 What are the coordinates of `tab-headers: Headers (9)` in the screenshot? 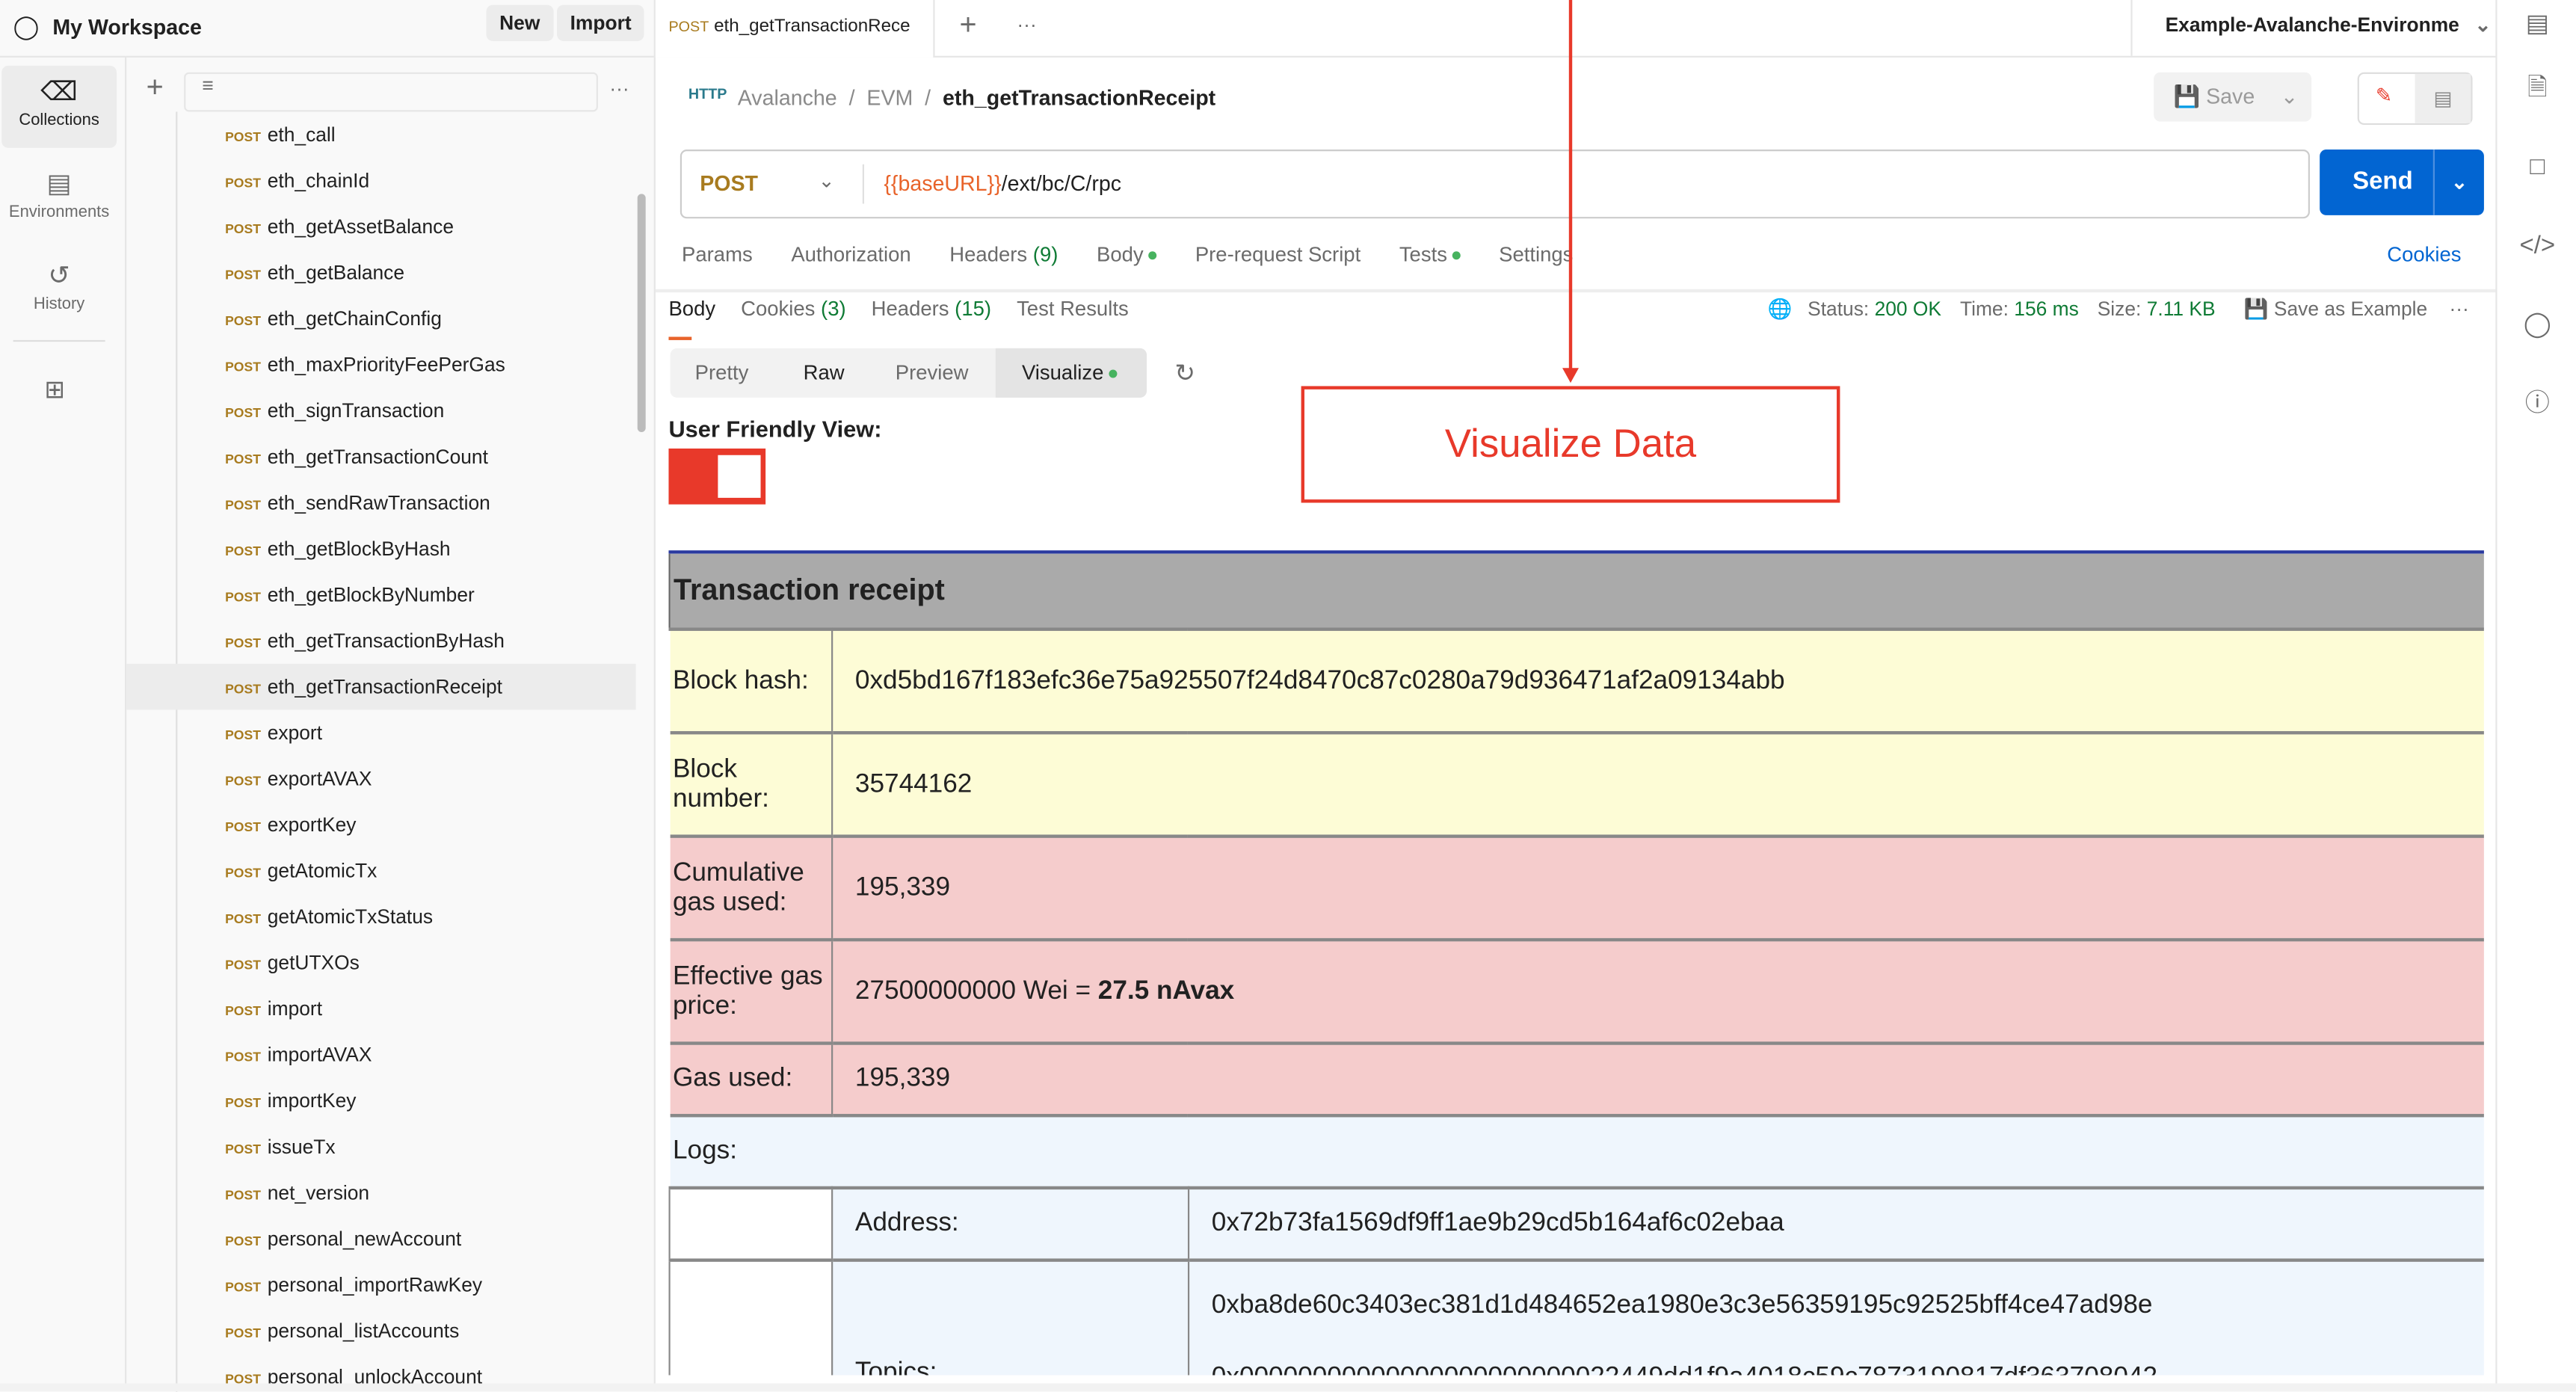 It's located at (1003, 254).